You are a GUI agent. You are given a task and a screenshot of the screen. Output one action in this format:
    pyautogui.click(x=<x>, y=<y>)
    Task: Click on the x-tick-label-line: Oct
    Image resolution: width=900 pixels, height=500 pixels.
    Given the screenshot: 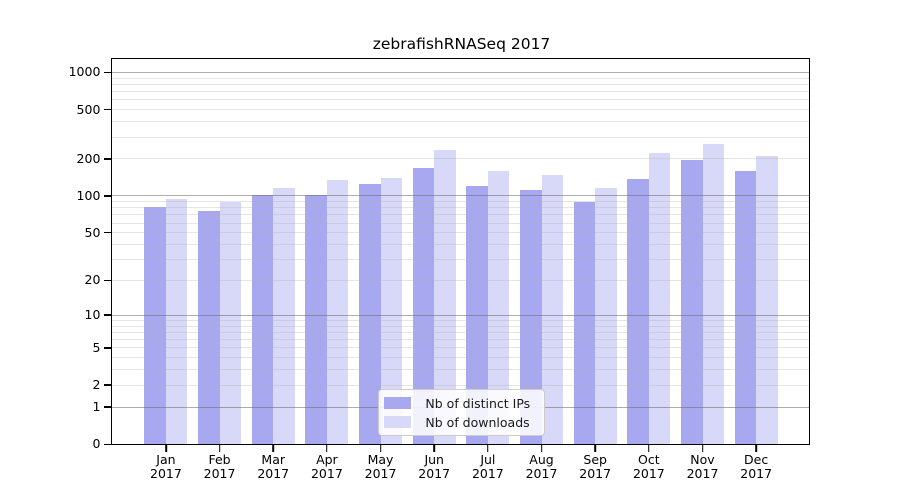 What is the action you would take?
    pyautogui.click(x=649, y=460)
    